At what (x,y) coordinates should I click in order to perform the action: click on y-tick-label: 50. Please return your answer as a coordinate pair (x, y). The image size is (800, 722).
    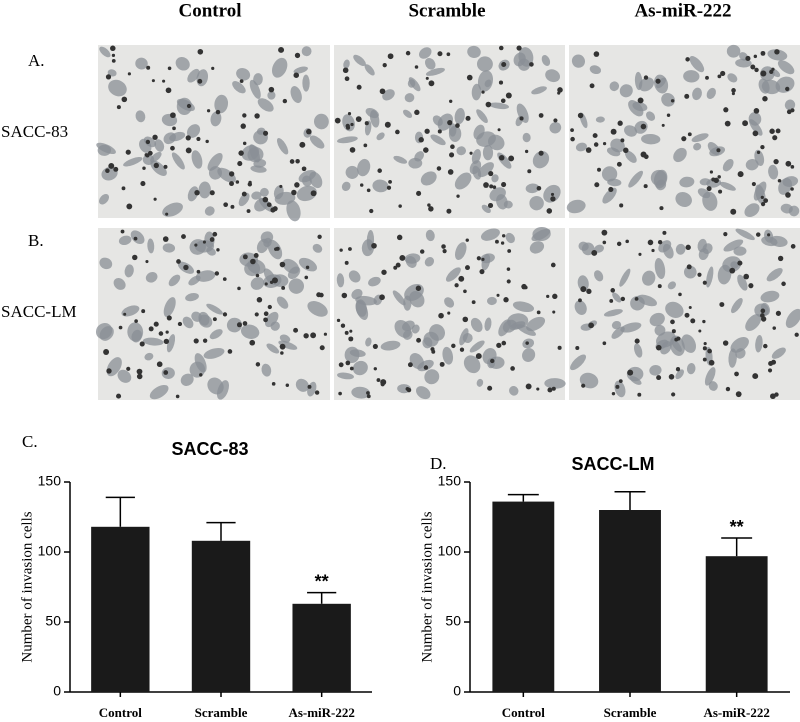
    Looking at the image, I should click on (453, 621).